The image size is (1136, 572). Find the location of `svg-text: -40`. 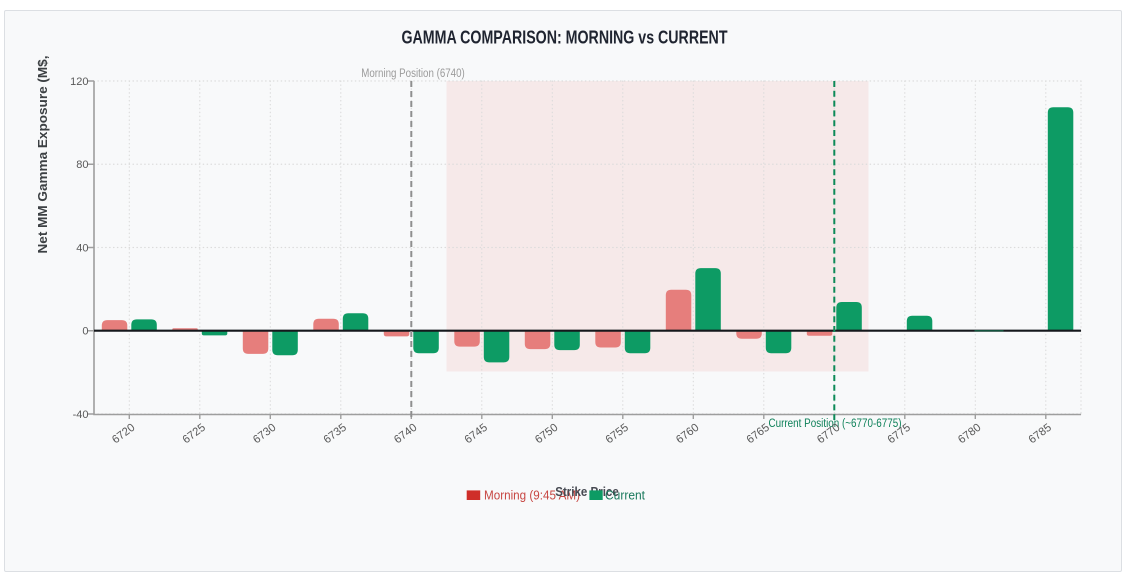

svg-text: -40 is located at coordinates (81, 415).